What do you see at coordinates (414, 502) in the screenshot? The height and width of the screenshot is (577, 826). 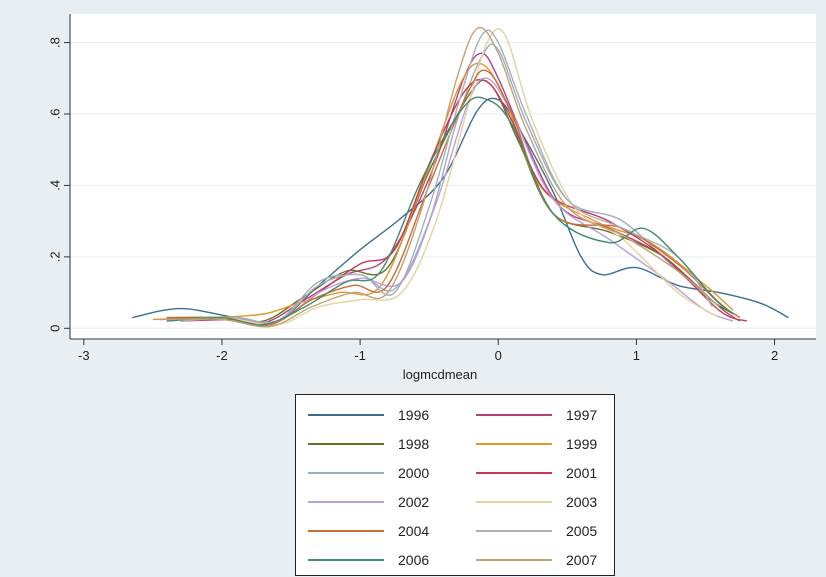 I see `legend-label-2002: 2002` at bounding box center [414, 502].